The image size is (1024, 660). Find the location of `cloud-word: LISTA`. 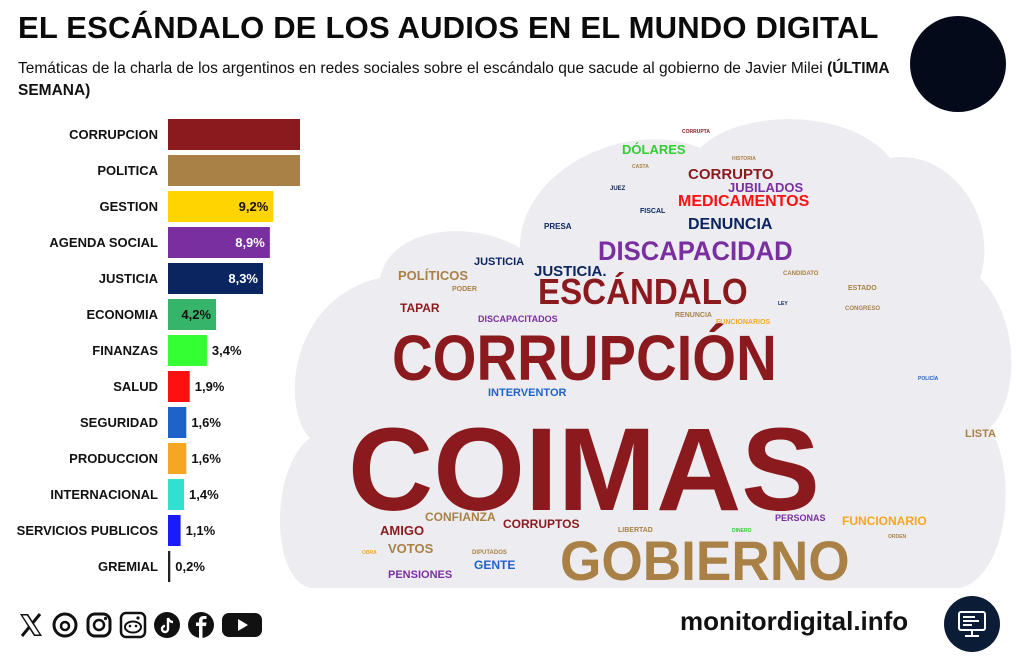

cloud-word: LISTA is located at coordinates (980, 434).